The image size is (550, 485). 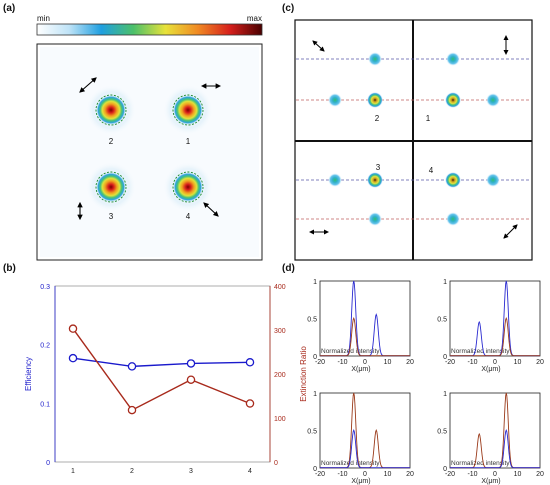 What do you see at coordinates (149, 25) in the screenshot?
I see `colorbar: min max` at bounding box center [149, 25].